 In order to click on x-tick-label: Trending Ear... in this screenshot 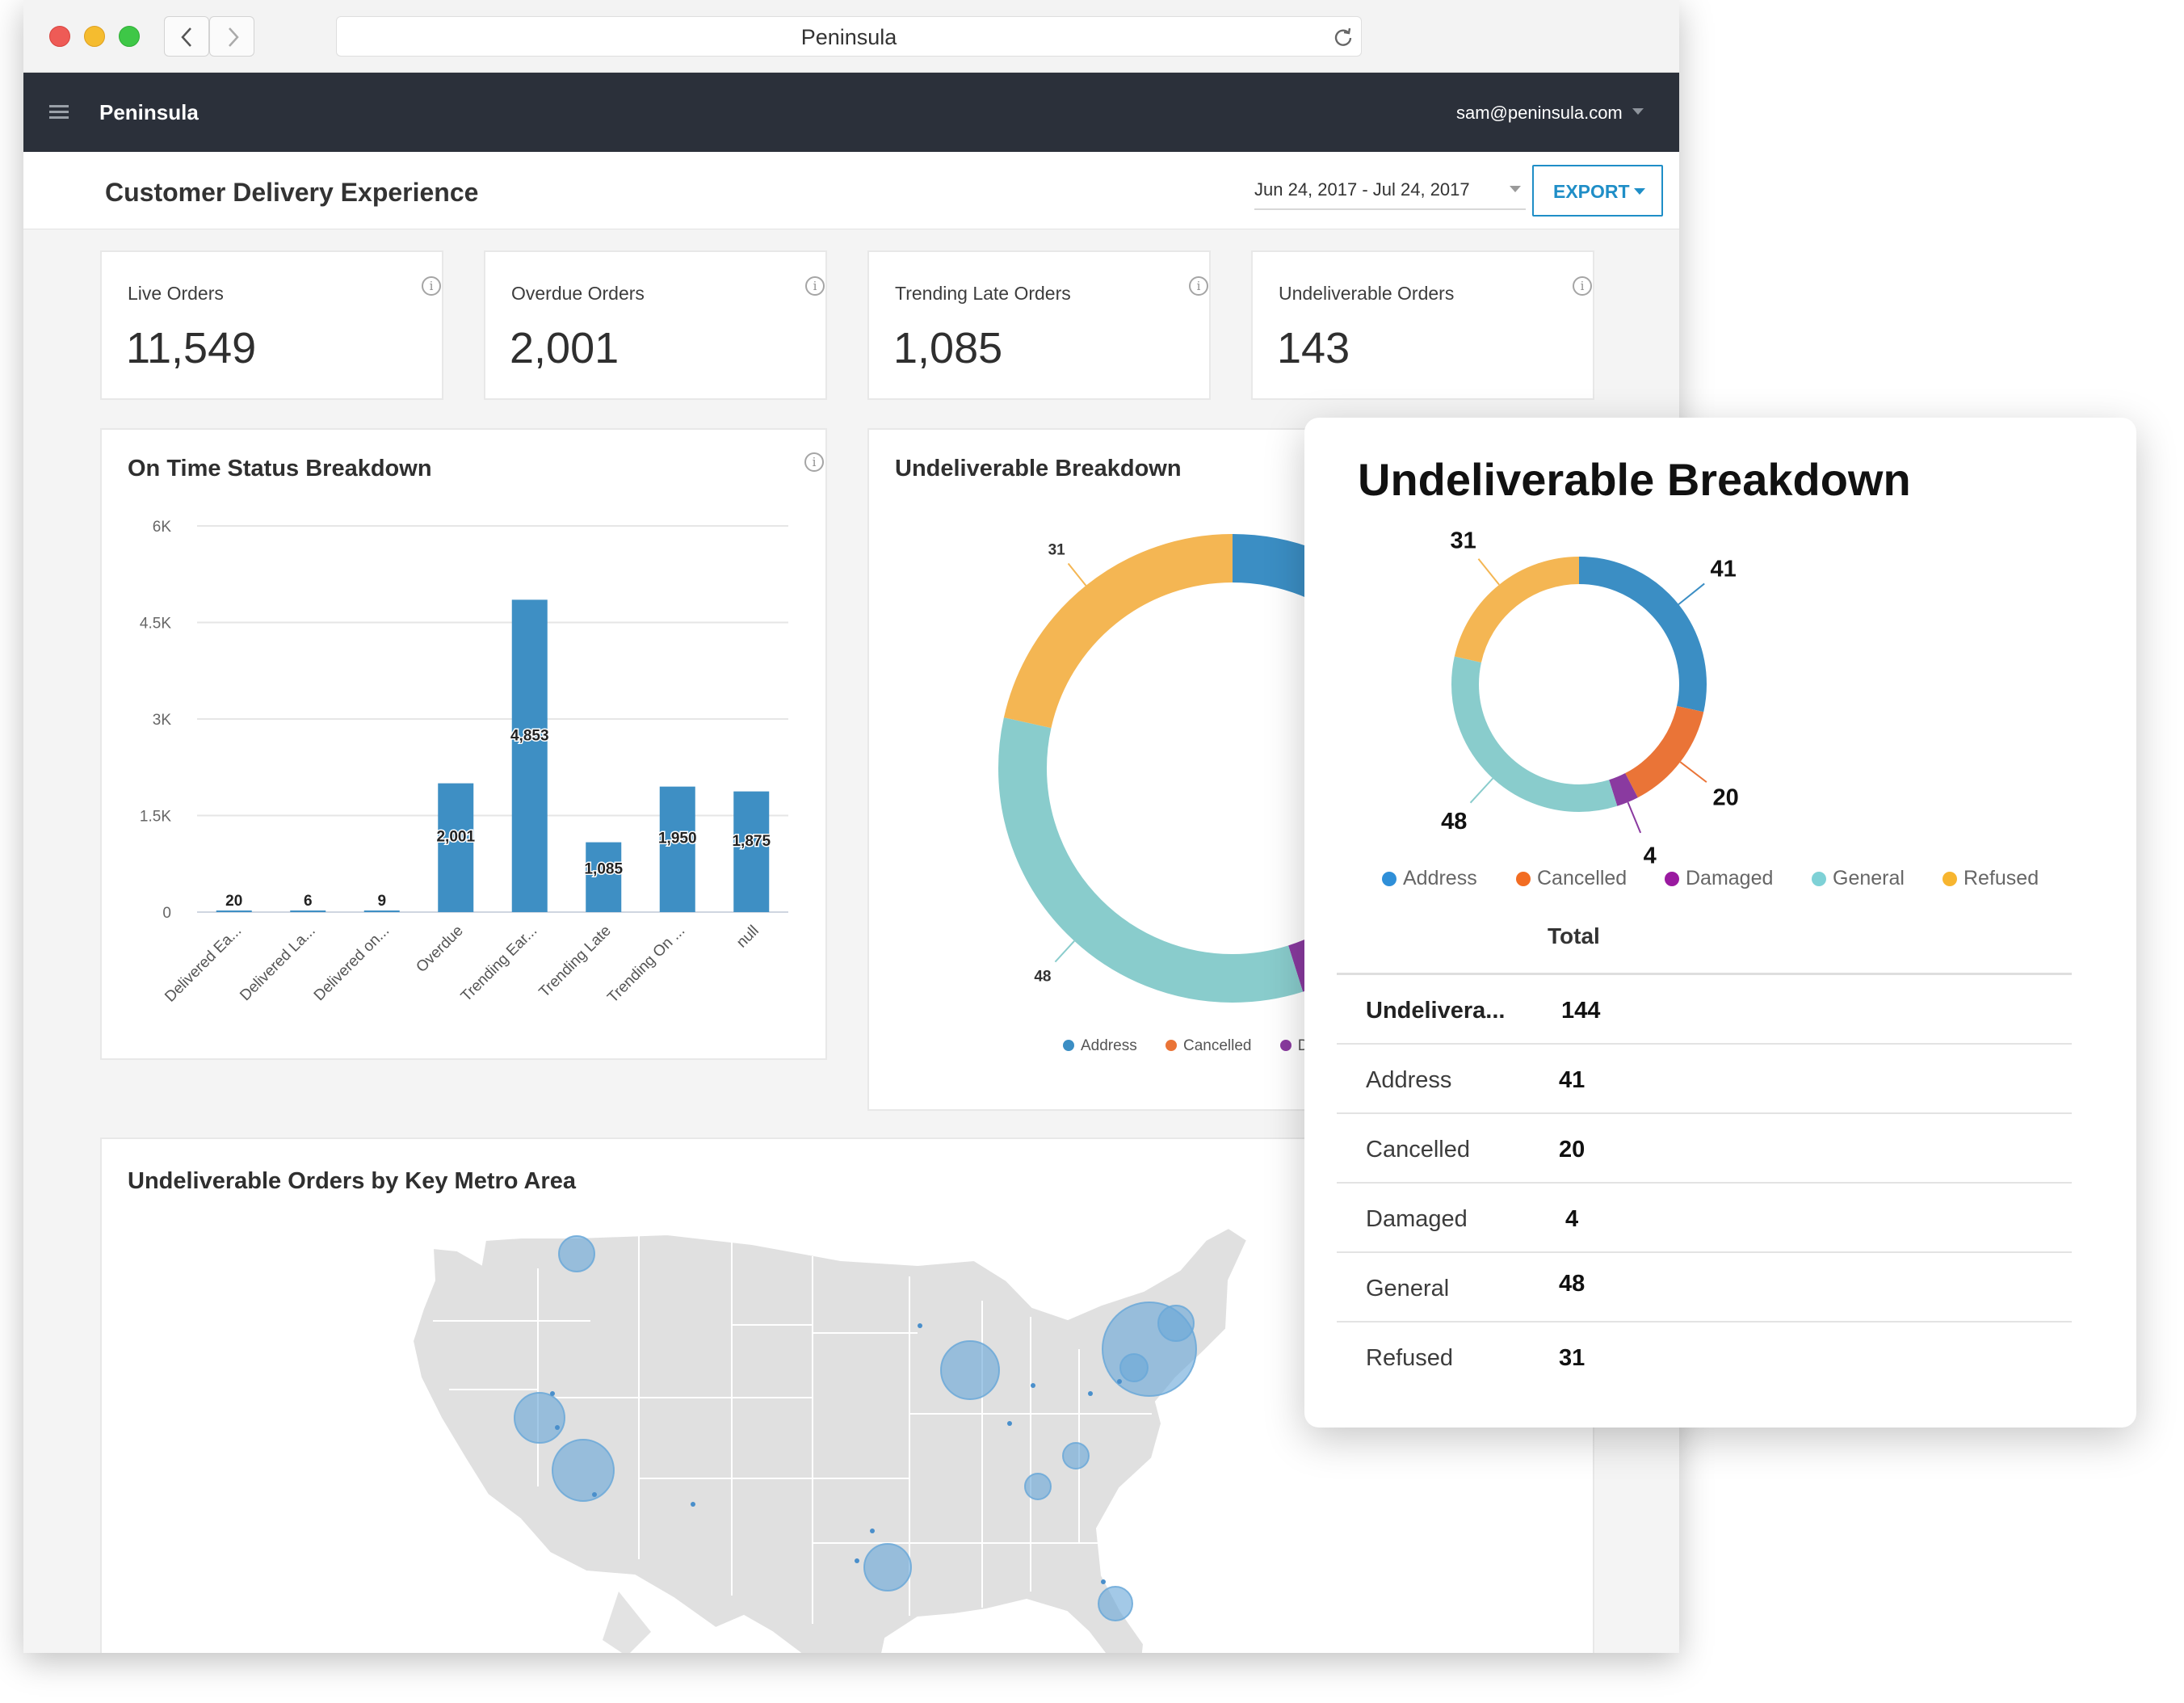, I will do `click(499, 964)`.